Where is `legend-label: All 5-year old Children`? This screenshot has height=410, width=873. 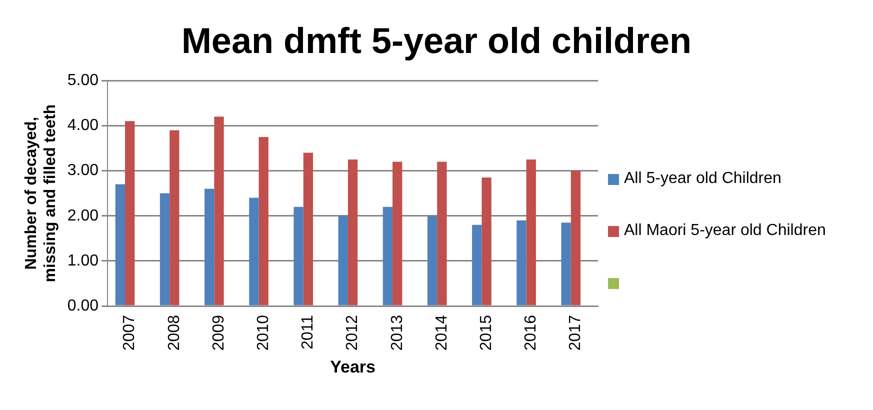 legend-label: All 5-year old Children is located at coordinates (703, 179).